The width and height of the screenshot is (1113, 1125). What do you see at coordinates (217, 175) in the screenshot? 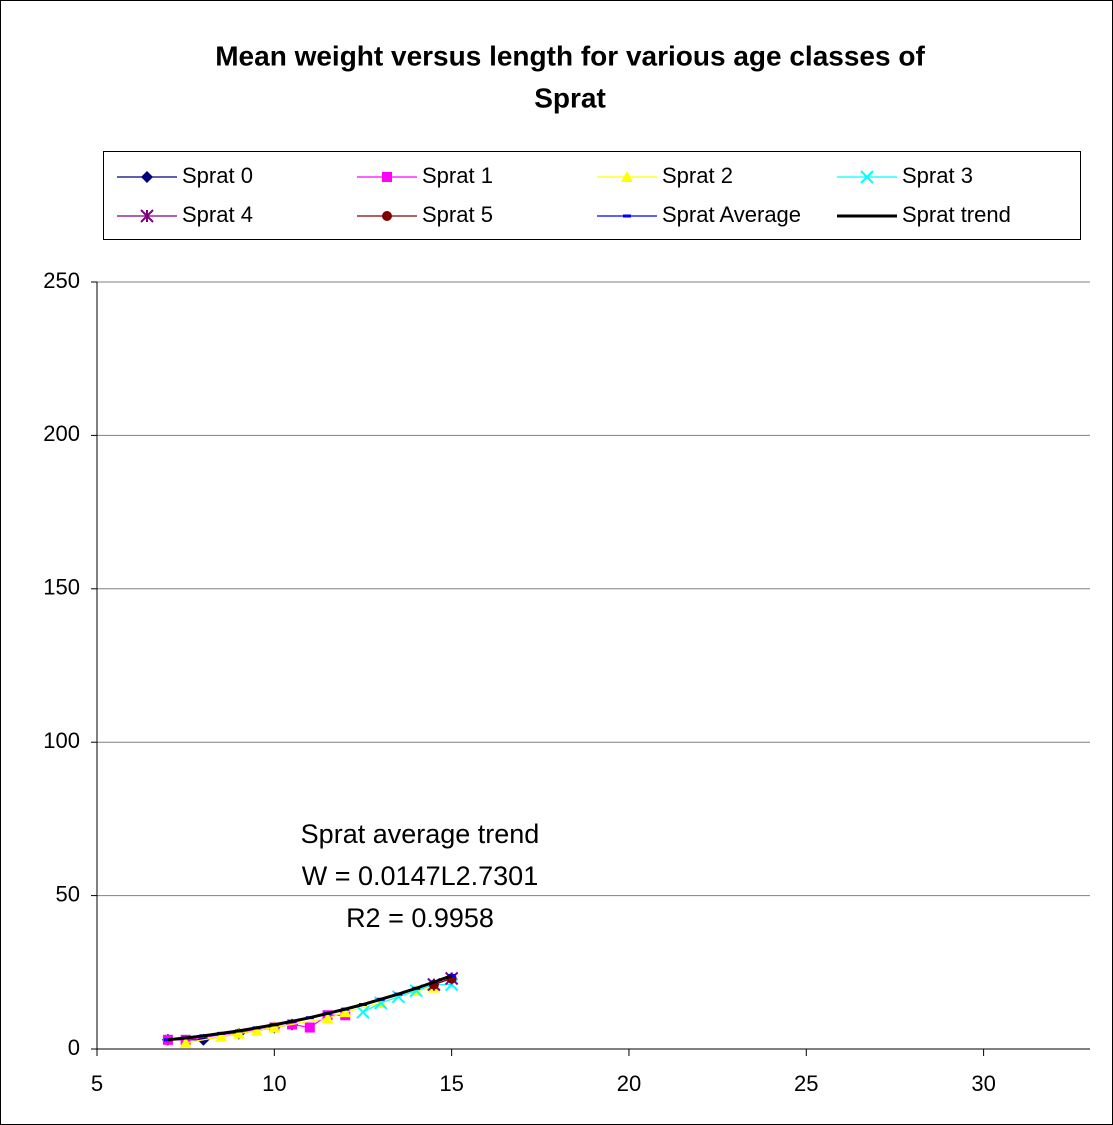
I see `legend-label: Sprat 0` at bounding box center [217, 175].